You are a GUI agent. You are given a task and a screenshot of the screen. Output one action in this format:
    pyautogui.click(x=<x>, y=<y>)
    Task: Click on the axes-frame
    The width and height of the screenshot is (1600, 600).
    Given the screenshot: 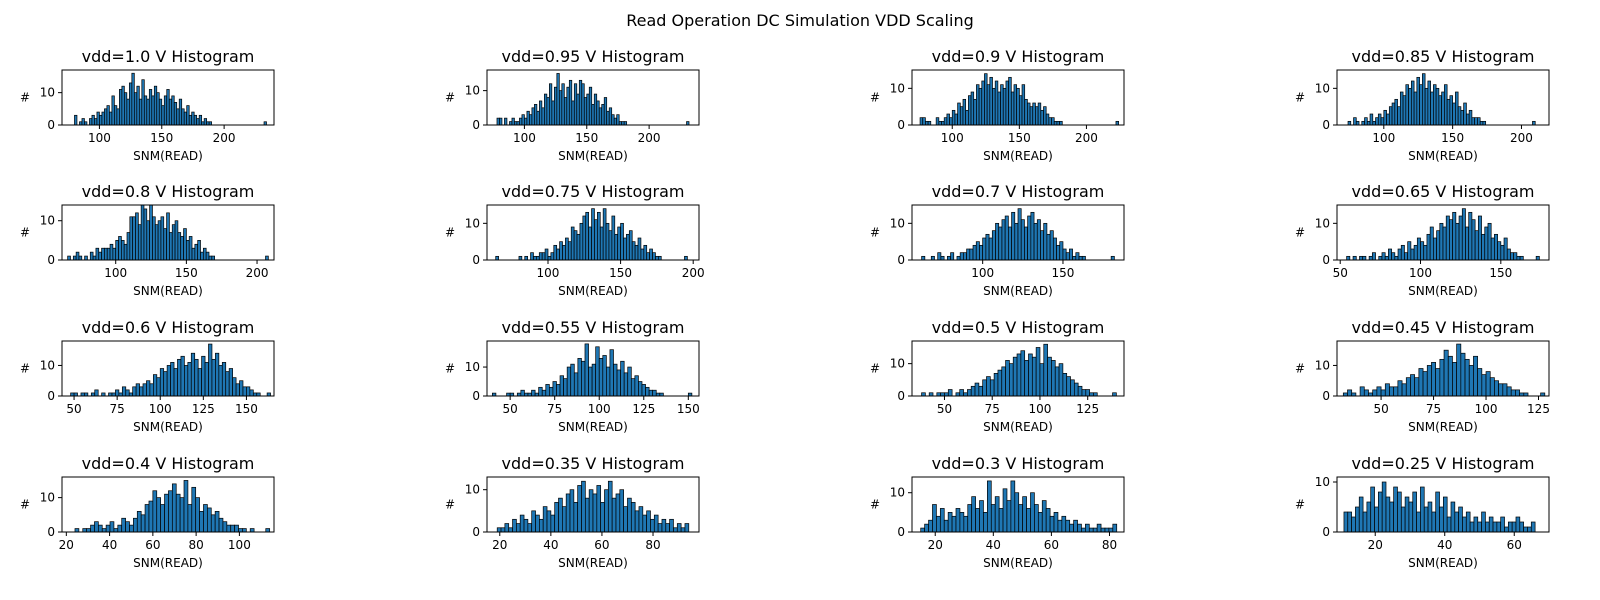 What is the action you would take?
    pyautogui.click(x=1018, y=232)
    